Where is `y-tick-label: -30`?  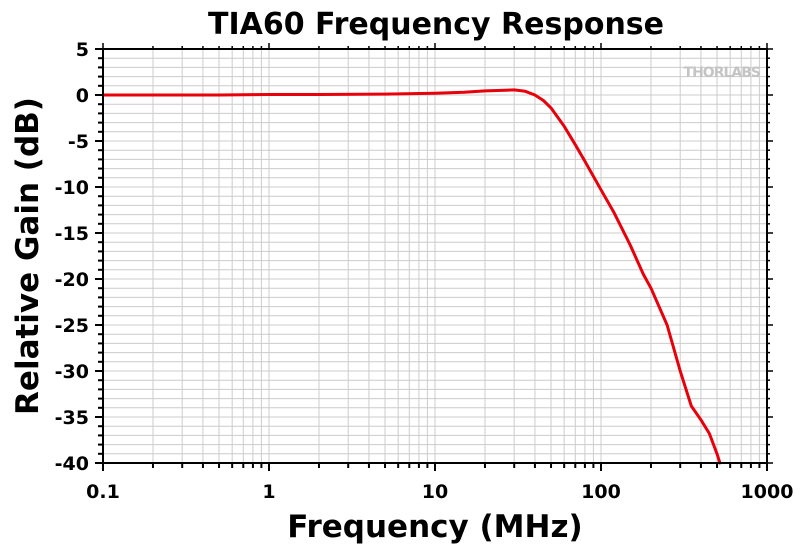 y-tick-label: -30 is located at coordinates (72, 372).